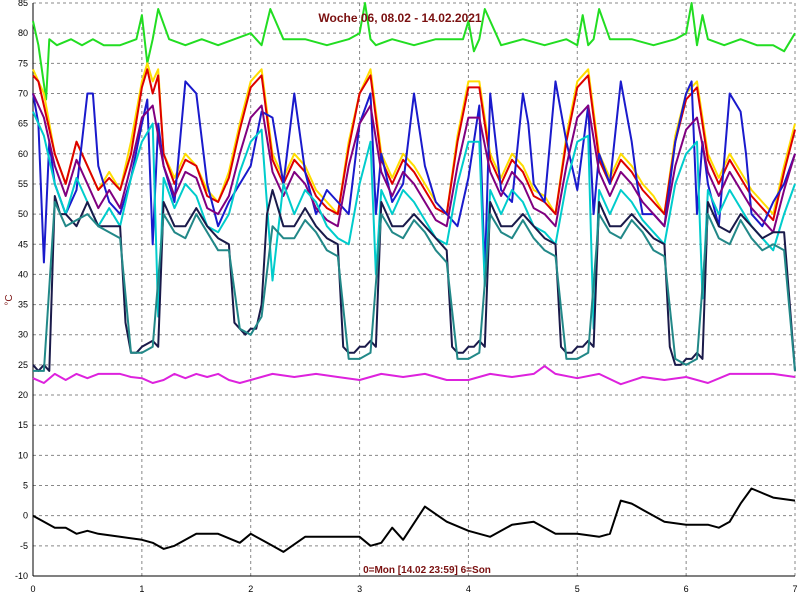  I want to click on x-tick-label: 3, so click(359, 589).